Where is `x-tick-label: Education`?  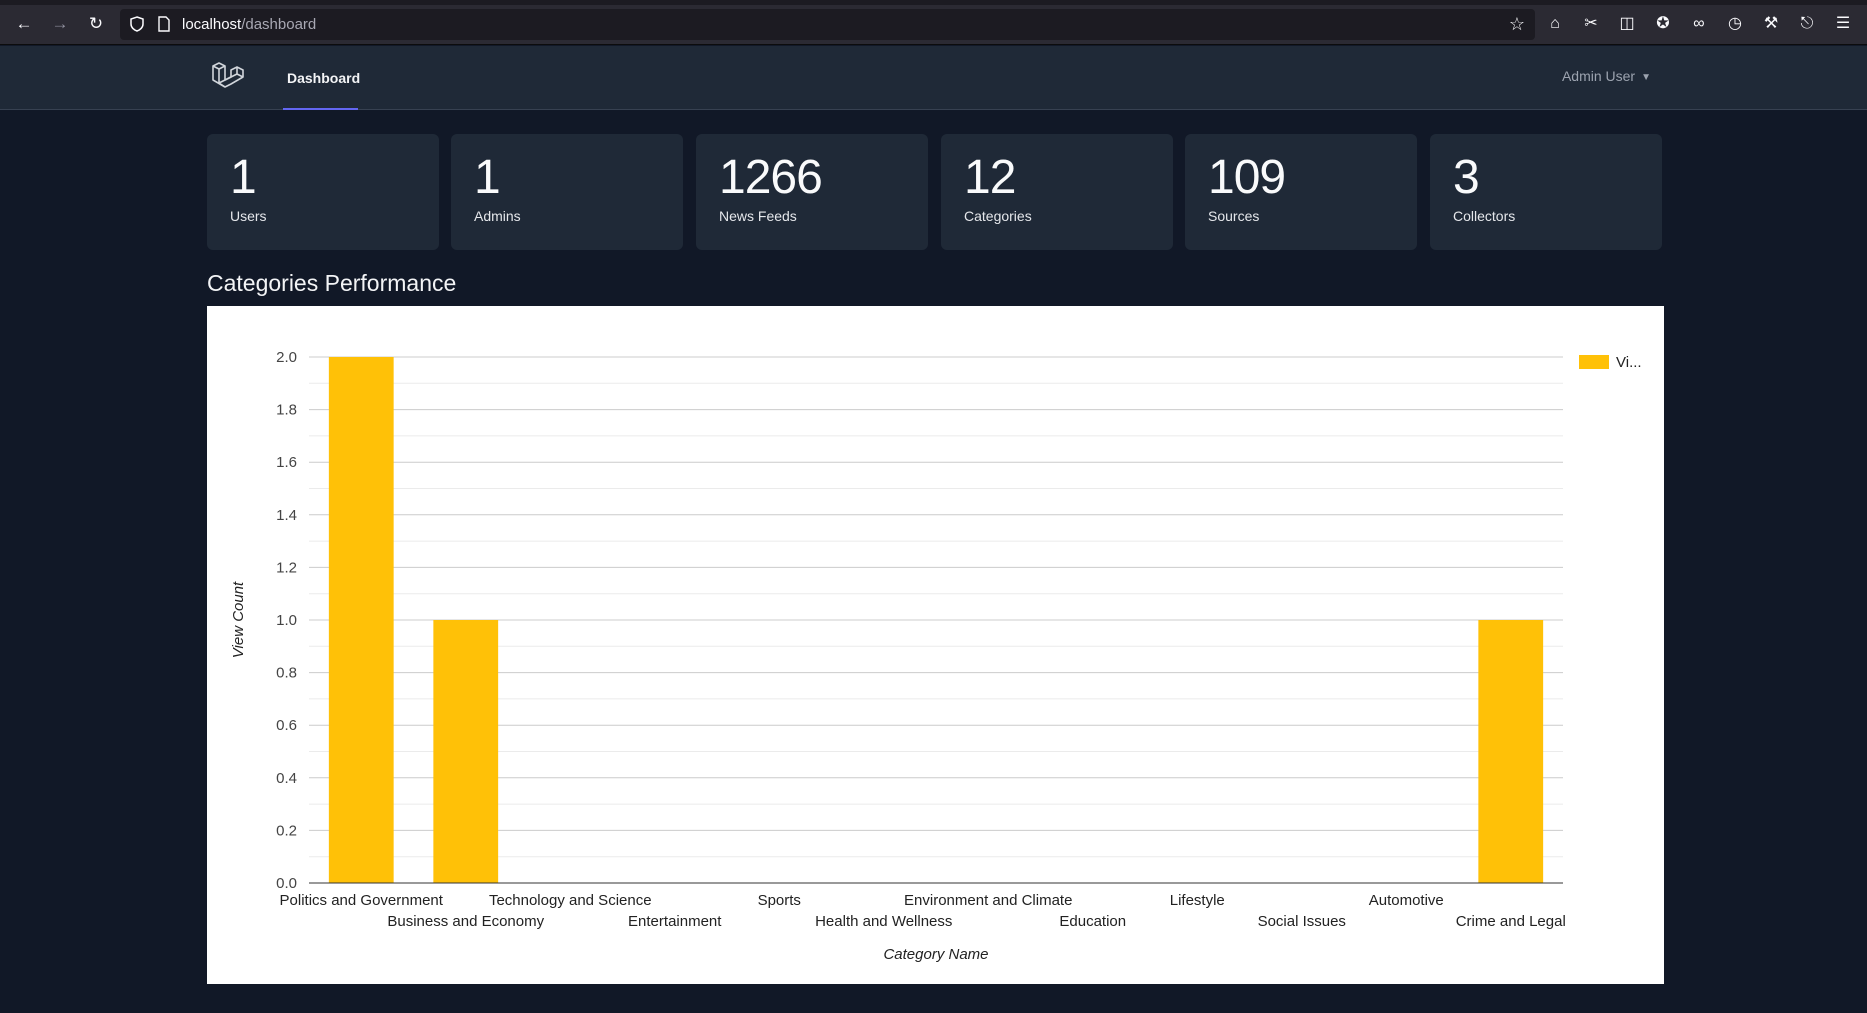 x-tick-label: Education is located at coordinates (1092, 921).